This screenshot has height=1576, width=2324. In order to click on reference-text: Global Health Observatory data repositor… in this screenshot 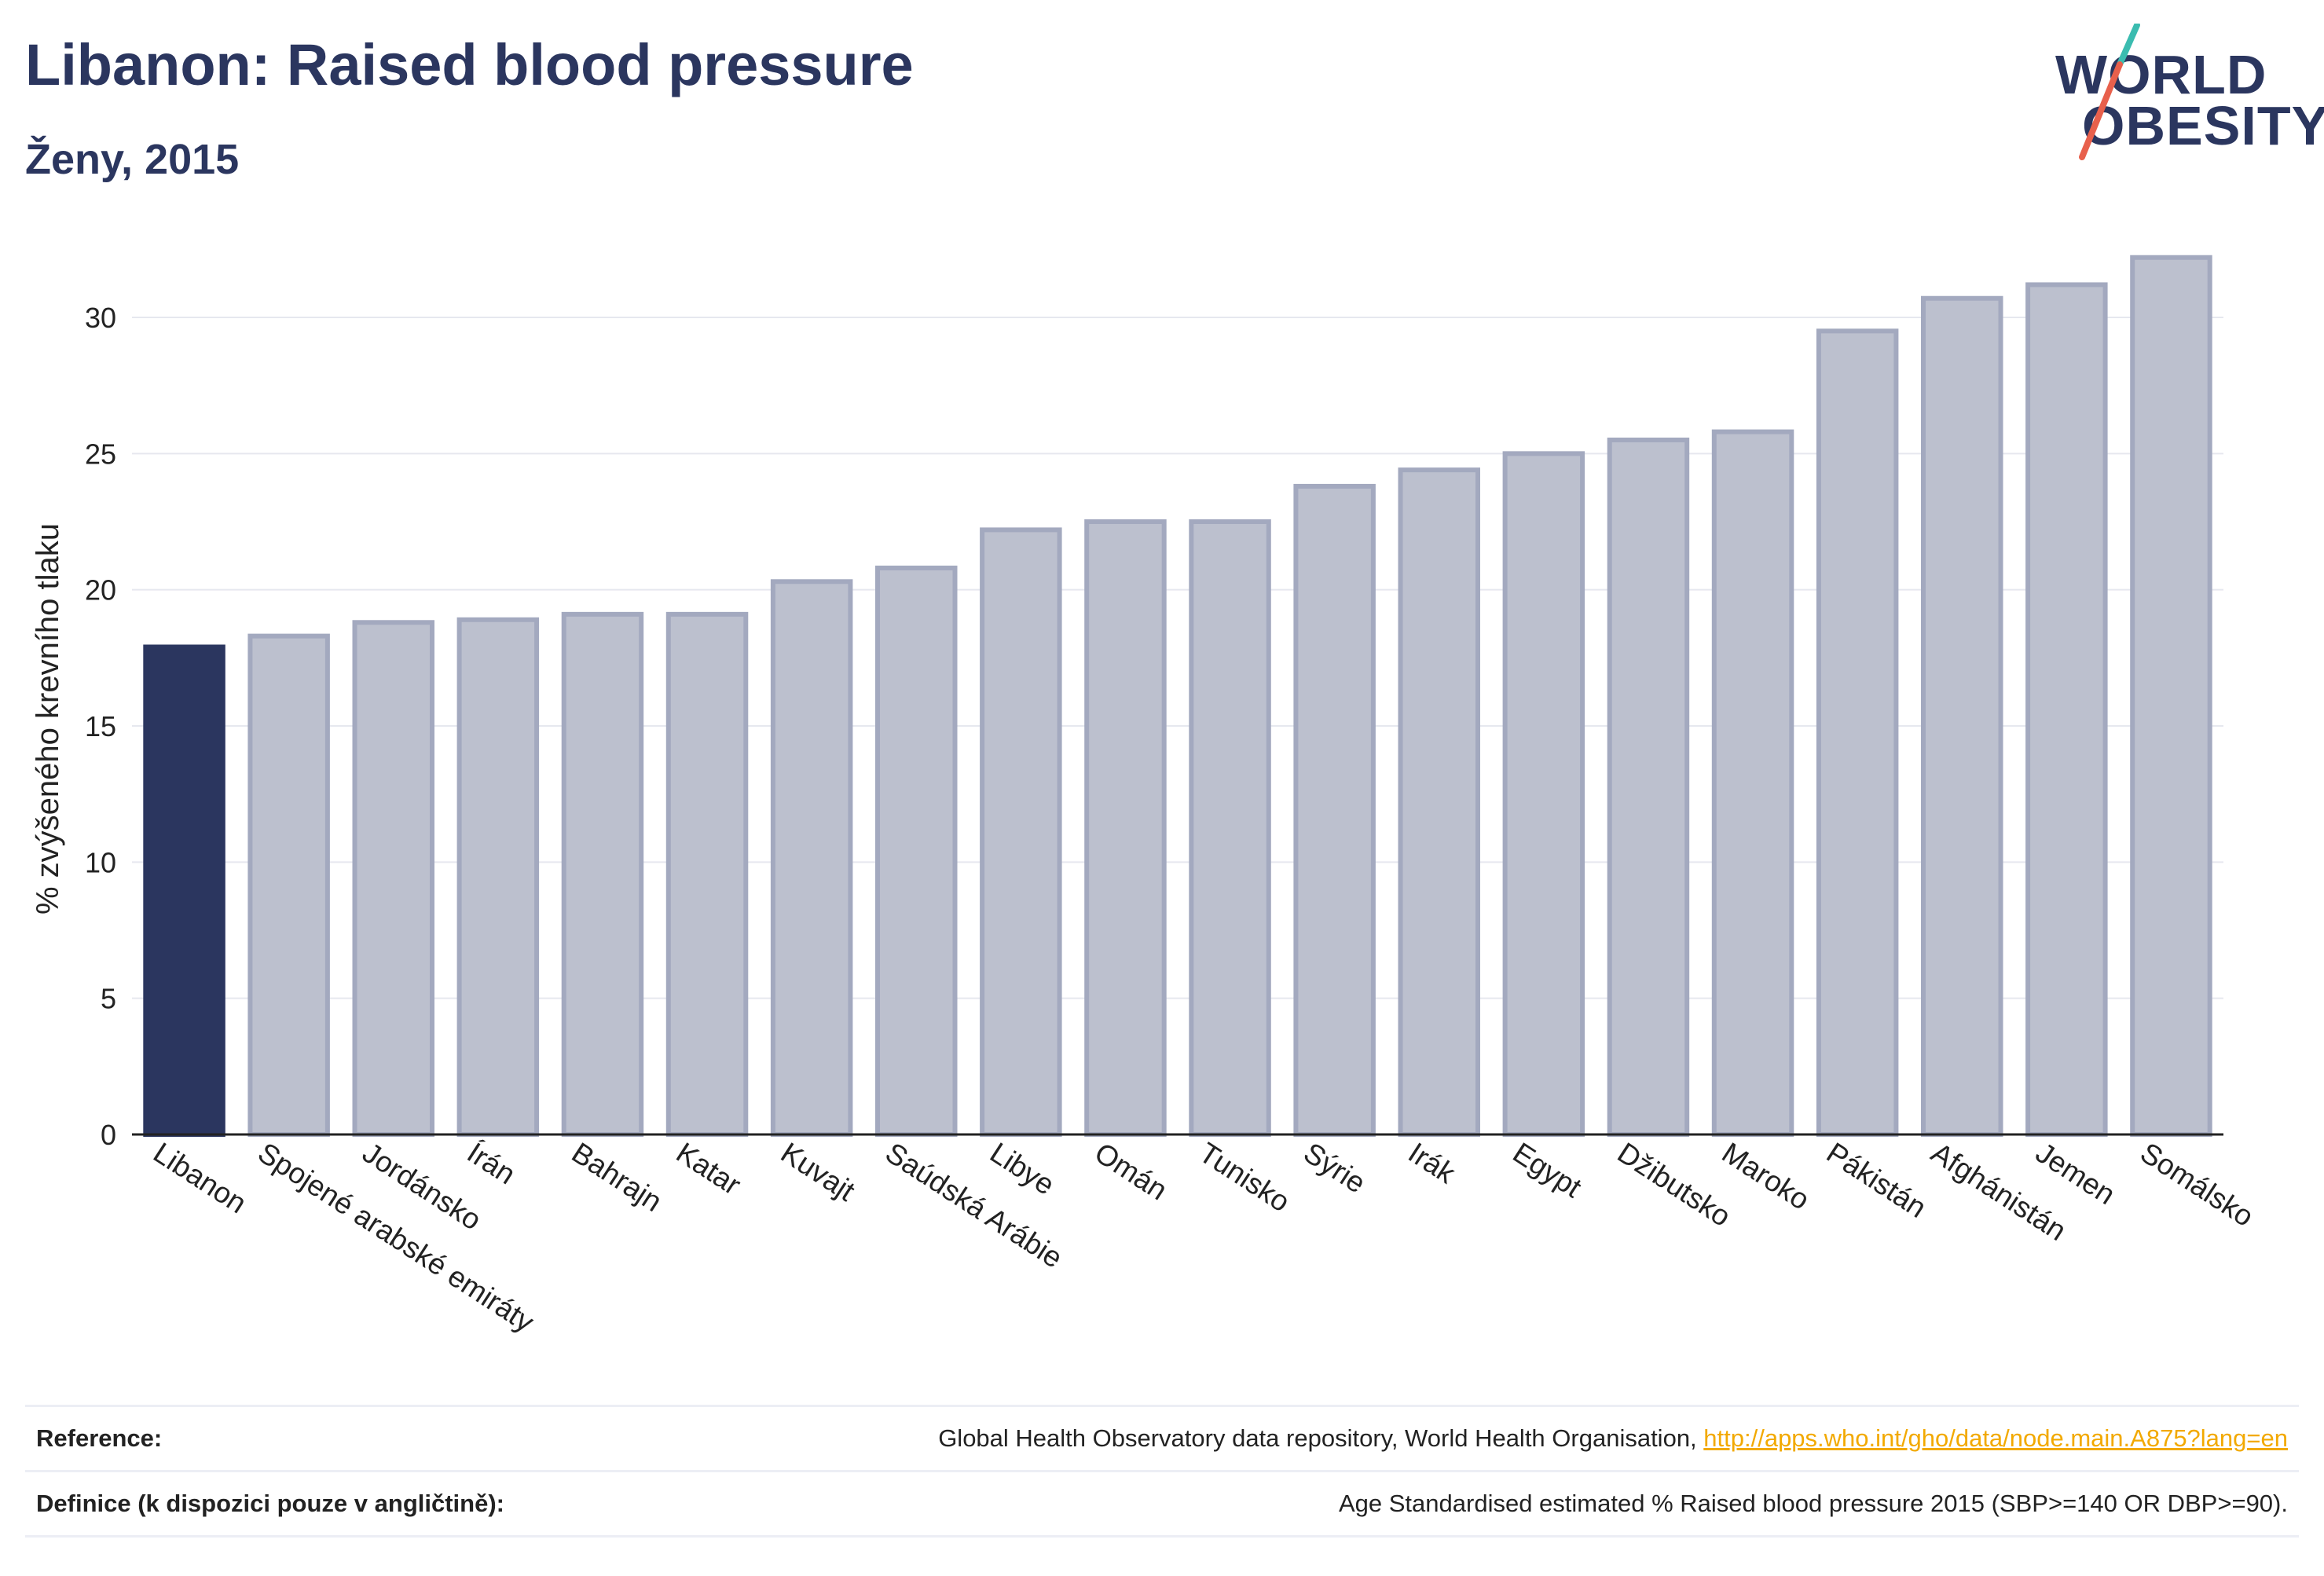, I will do `click(1321, 1438)`.